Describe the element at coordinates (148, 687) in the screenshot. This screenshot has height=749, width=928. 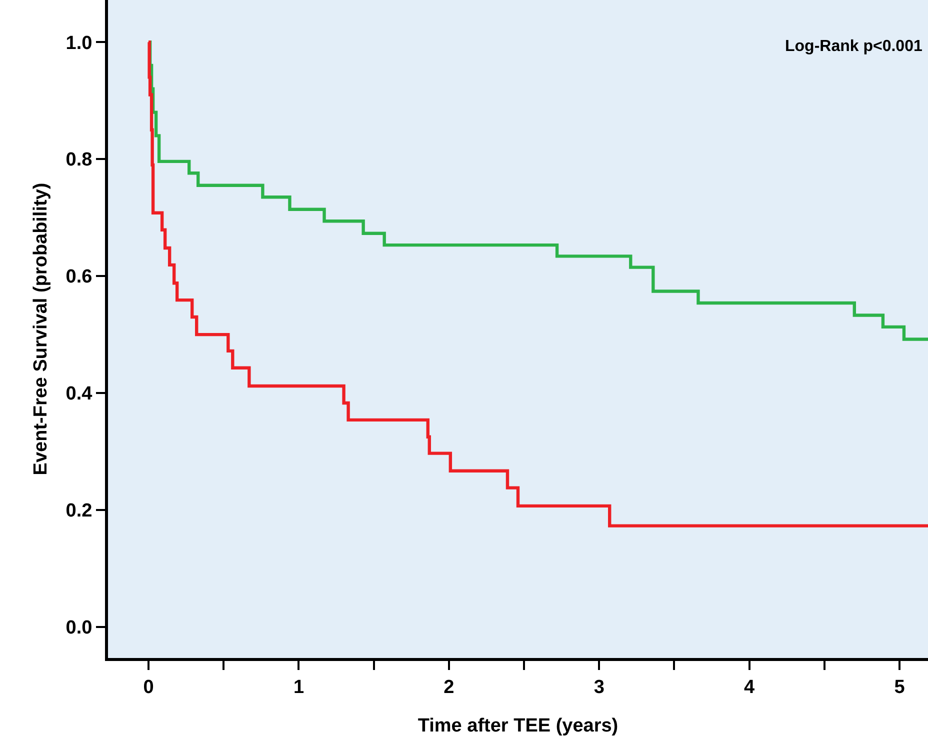
I see `x-tick-label: 0` at that location.